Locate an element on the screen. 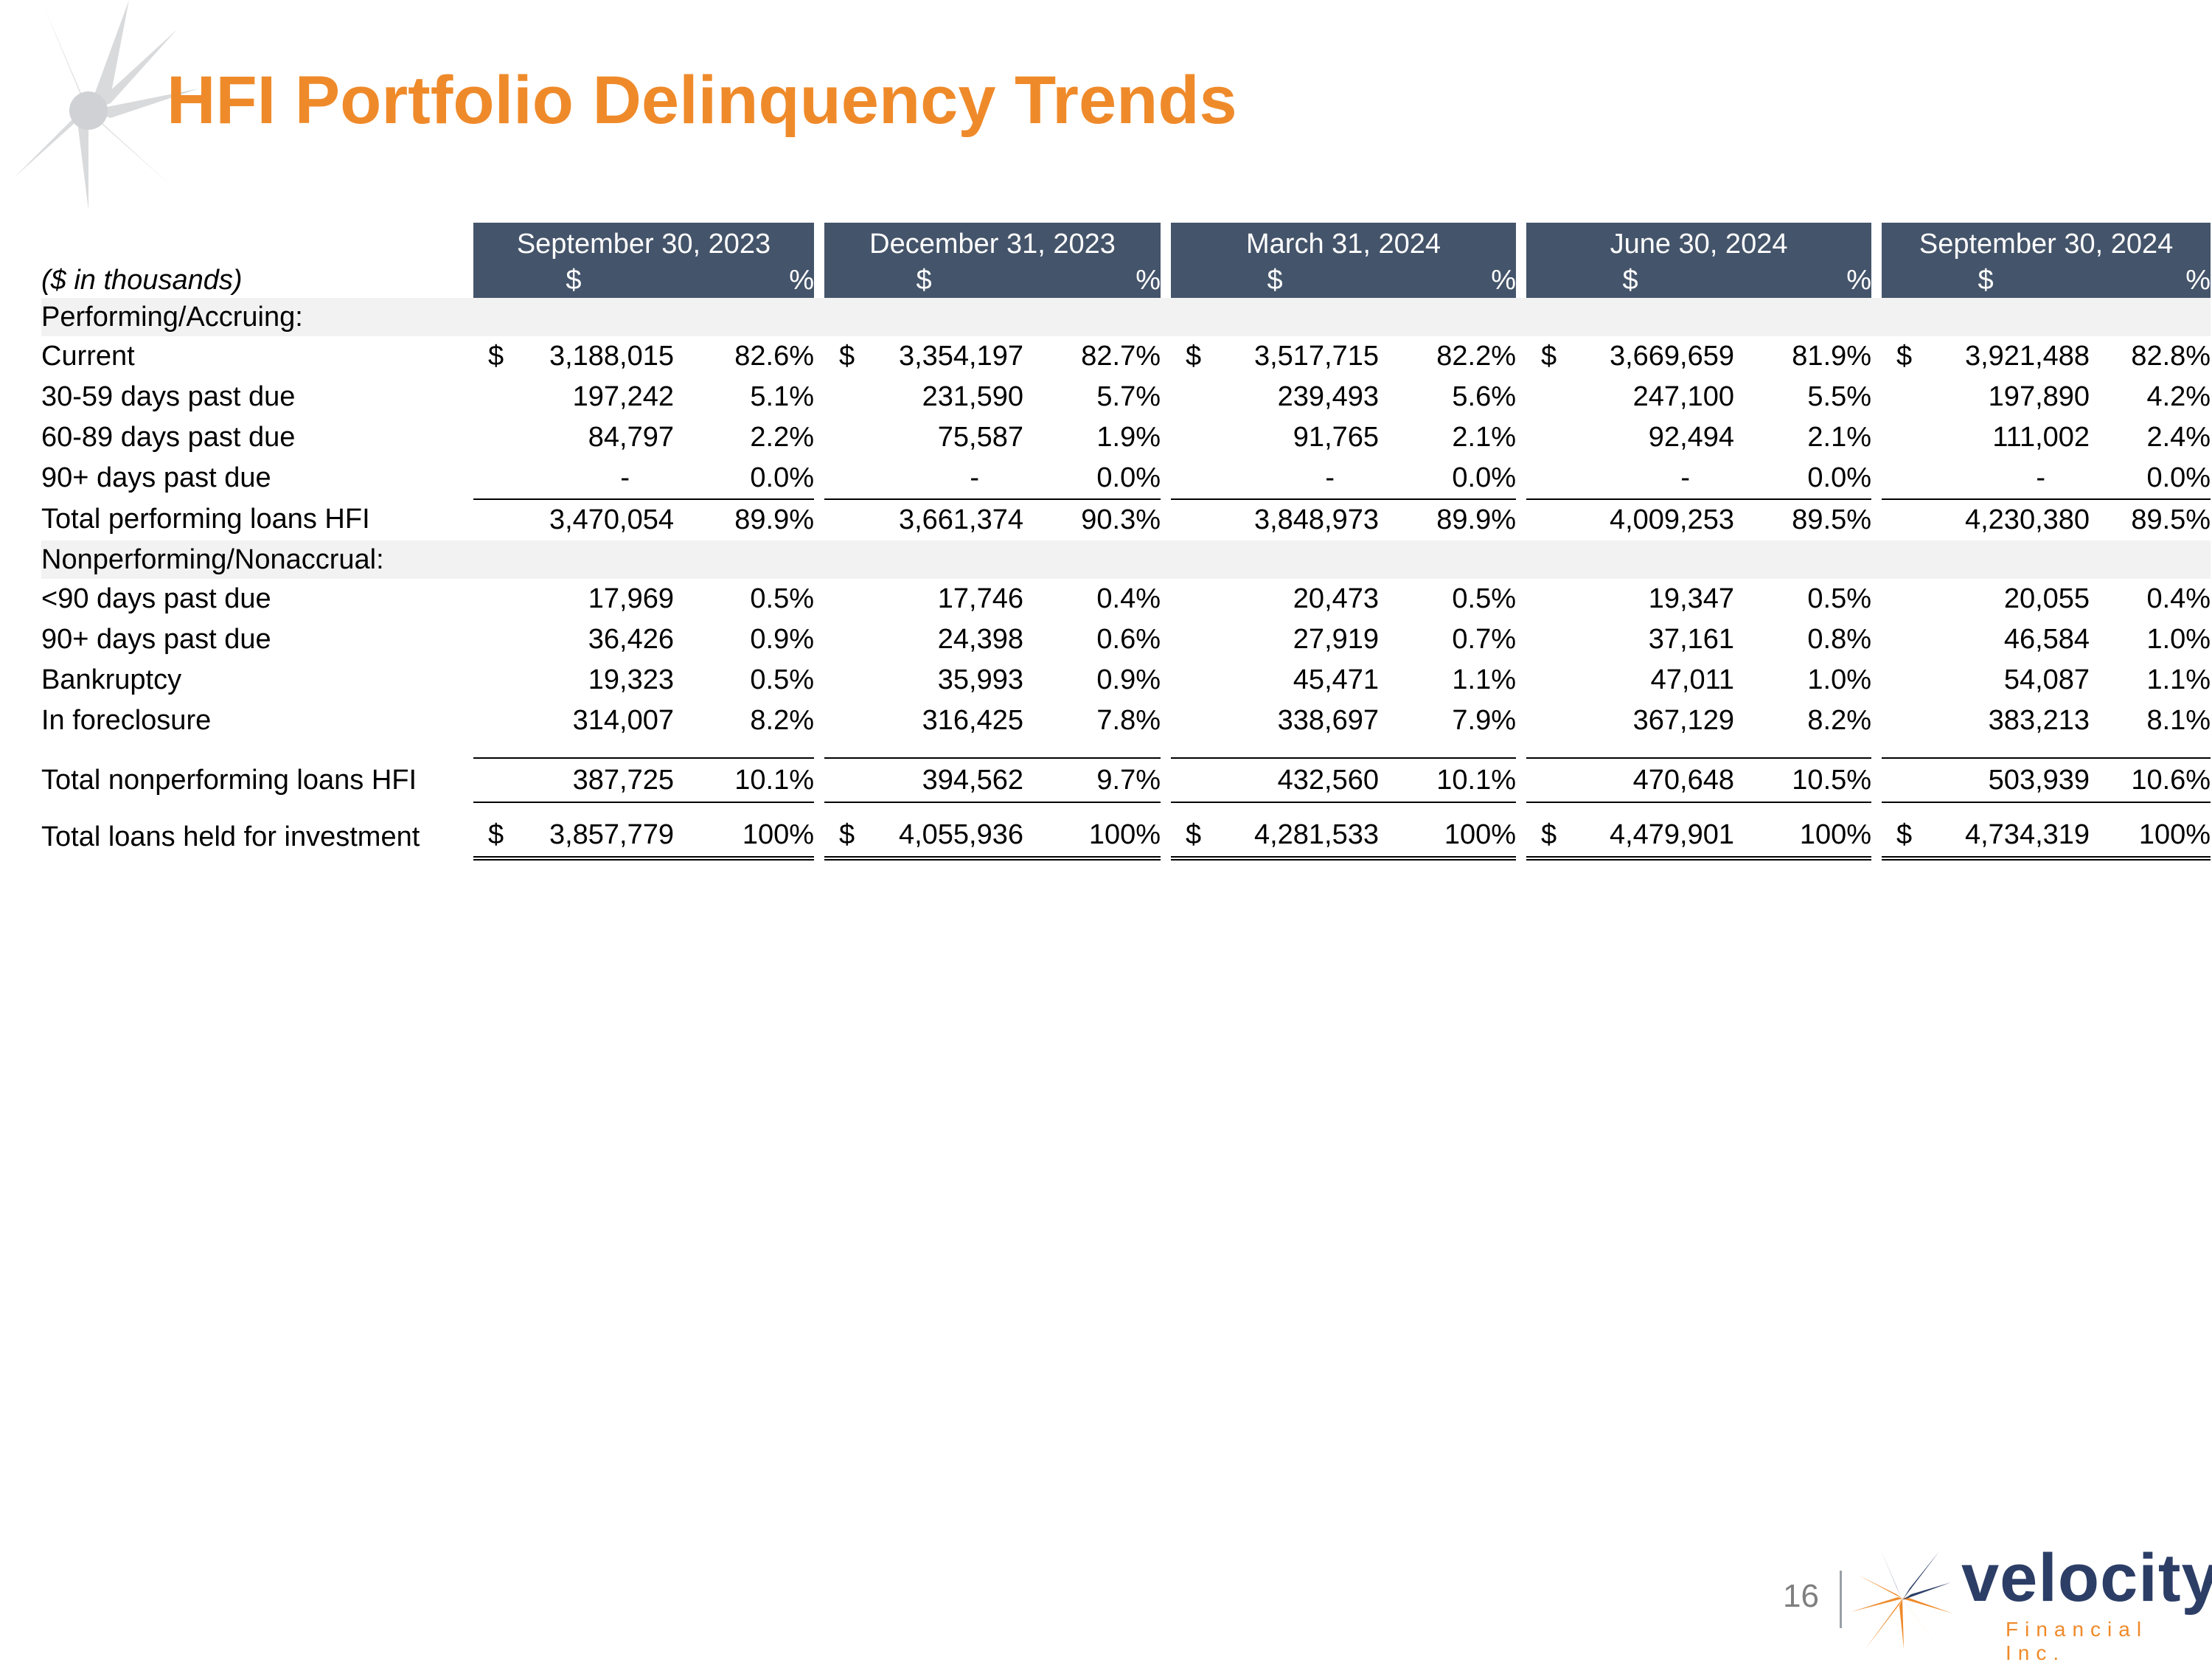 The image size is (2212, 1665). amount-value: 3,517,715 is located at coordinates (1316, 356).